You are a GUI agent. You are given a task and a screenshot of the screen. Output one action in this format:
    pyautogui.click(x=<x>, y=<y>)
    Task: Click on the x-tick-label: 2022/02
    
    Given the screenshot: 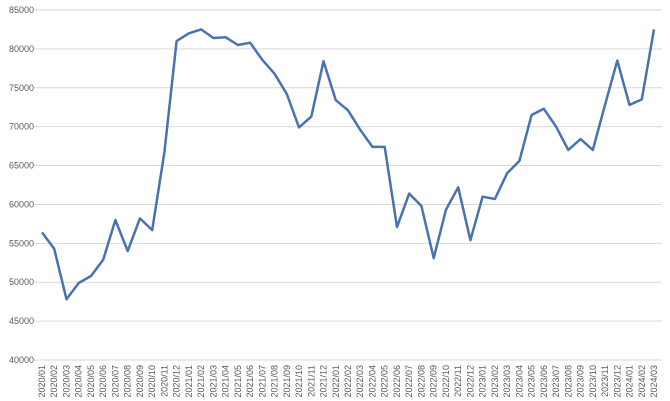 What is the action you would take?
    pyautogui.click(x=348, y=381)
    